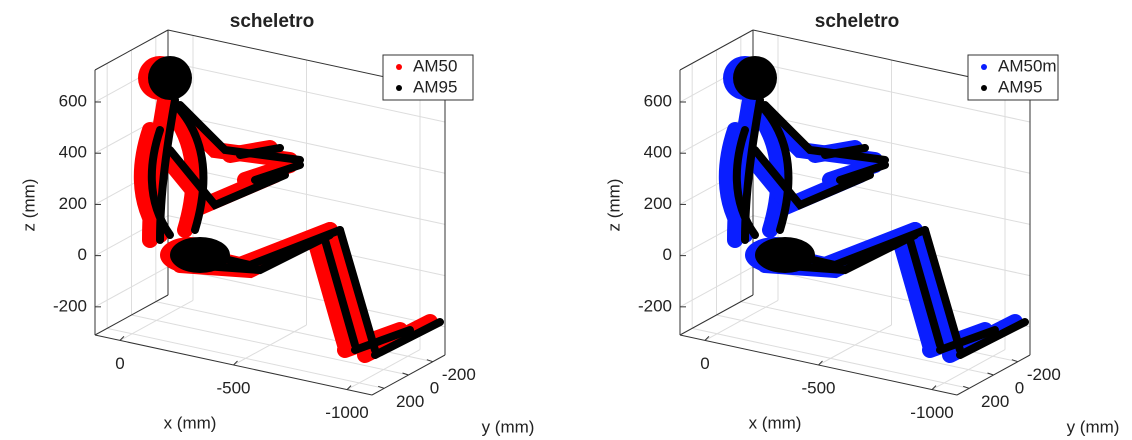 This screenshot has height=440, width=1132. Describe the element at coordinates (435, 65) in the screenshot. I see `legend-label: AM50` at that location.